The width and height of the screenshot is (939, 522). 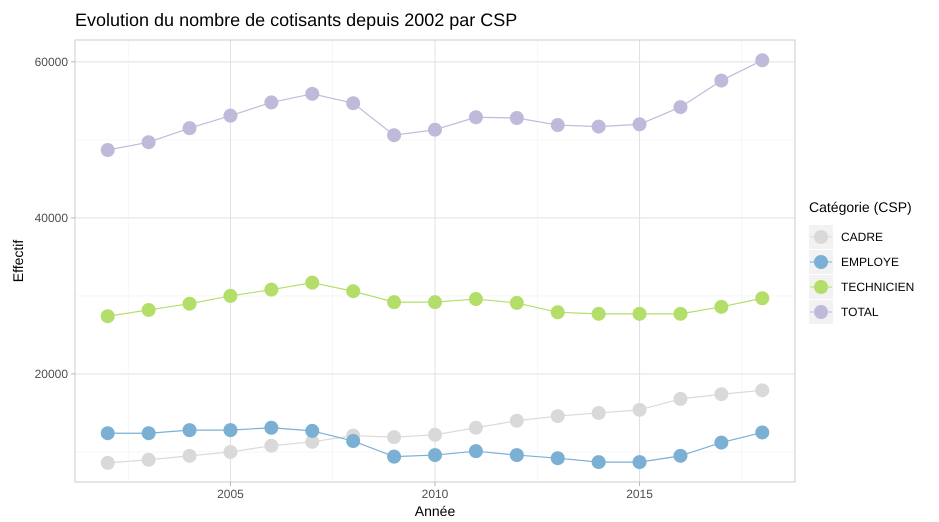 What do you see at coordinates (435, 494) in the screenshot?
I see `x-tick-label: 2010` at bounding box center [435, 494].